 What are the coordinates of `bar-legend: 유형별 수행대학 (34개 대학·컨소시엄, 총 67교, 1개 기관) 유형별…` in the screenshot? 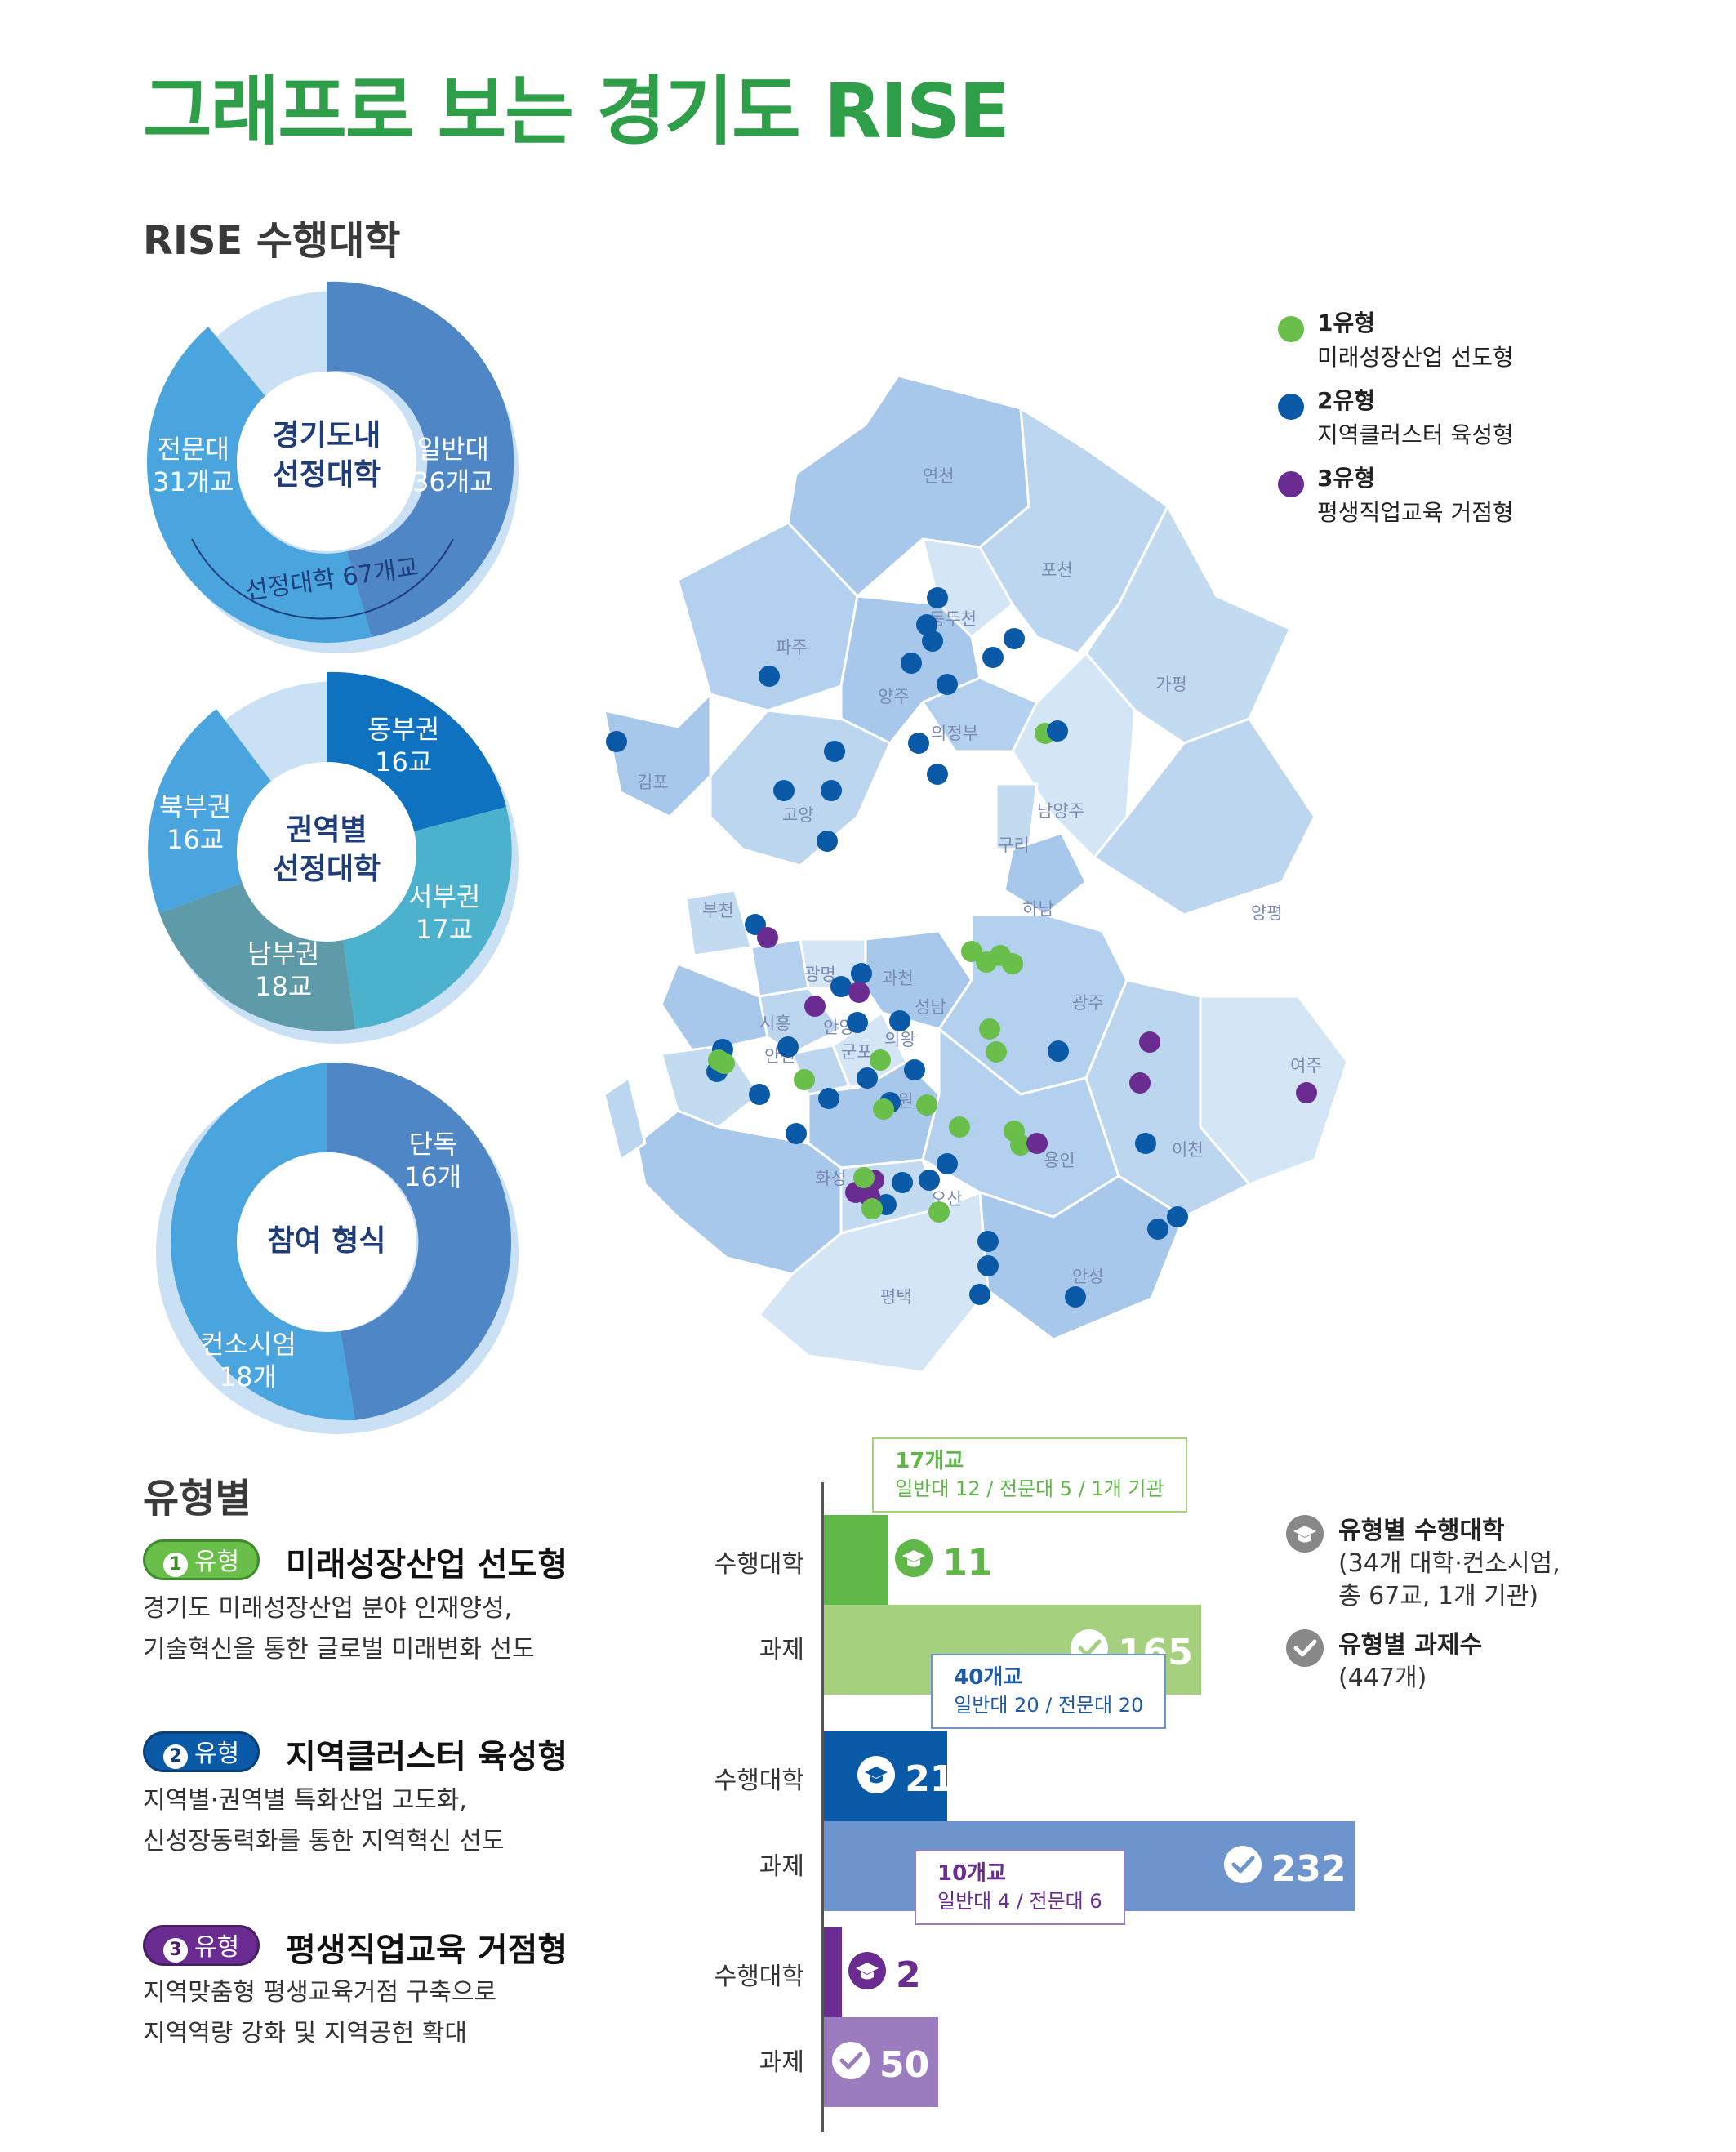 It's located at (1458, 1605).